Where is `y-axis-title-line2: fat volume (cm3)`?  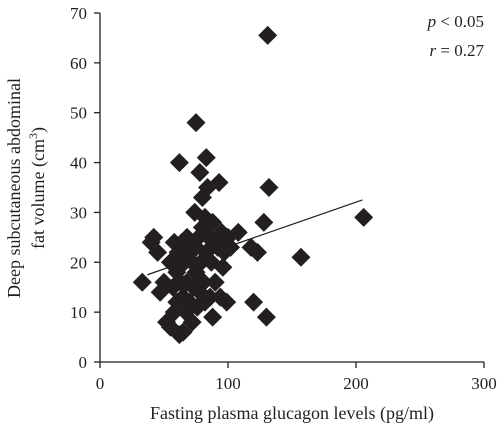
y-axis-title-line2: fat volume (cm3) is located at coordinates (37, 188).